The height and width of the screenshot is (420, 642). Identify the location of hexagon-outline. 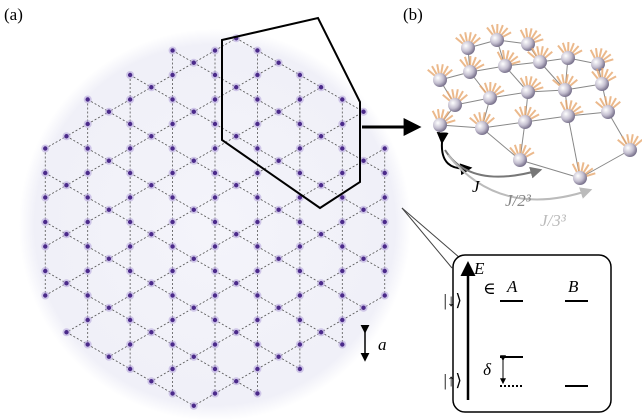
(291, 113).